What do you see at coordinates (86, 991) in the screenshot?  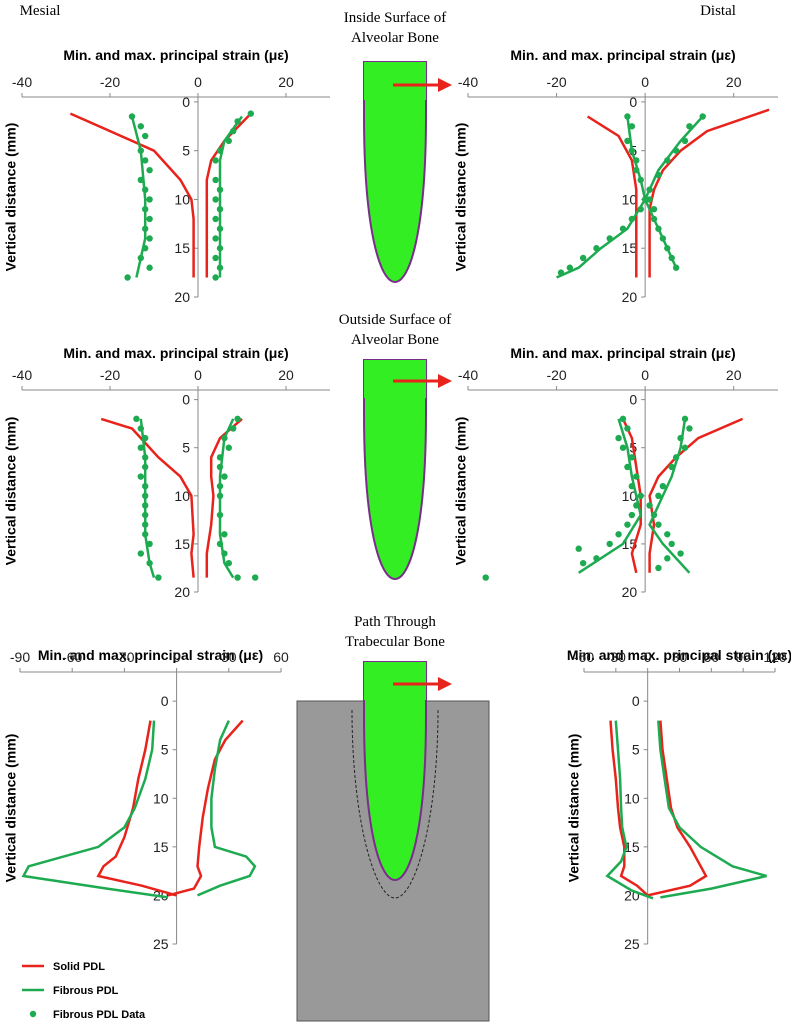 I see `legend-label: Fibrous PDL` at bounding box center [86, 991].